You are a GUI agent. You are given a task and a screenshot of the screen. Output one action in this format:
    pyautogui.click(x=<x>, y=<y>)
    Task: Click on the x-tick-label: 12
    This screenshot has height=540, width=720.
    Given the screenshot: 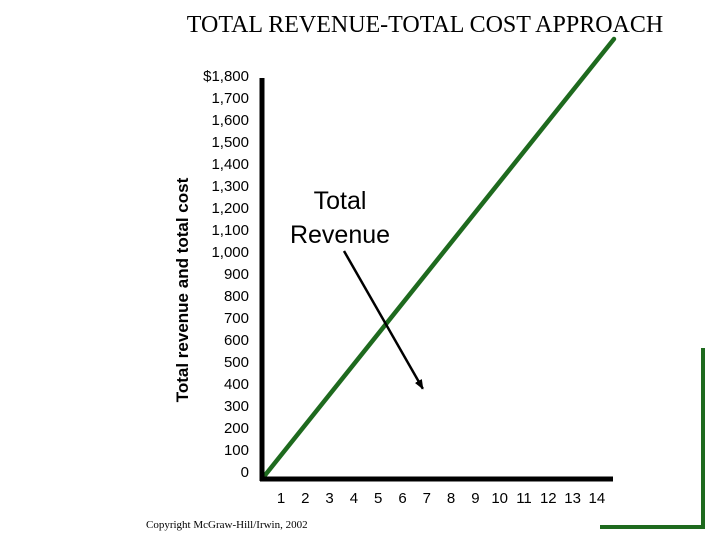 What is the action you would take?
    pyautogui.click(x=548, y=498)
    